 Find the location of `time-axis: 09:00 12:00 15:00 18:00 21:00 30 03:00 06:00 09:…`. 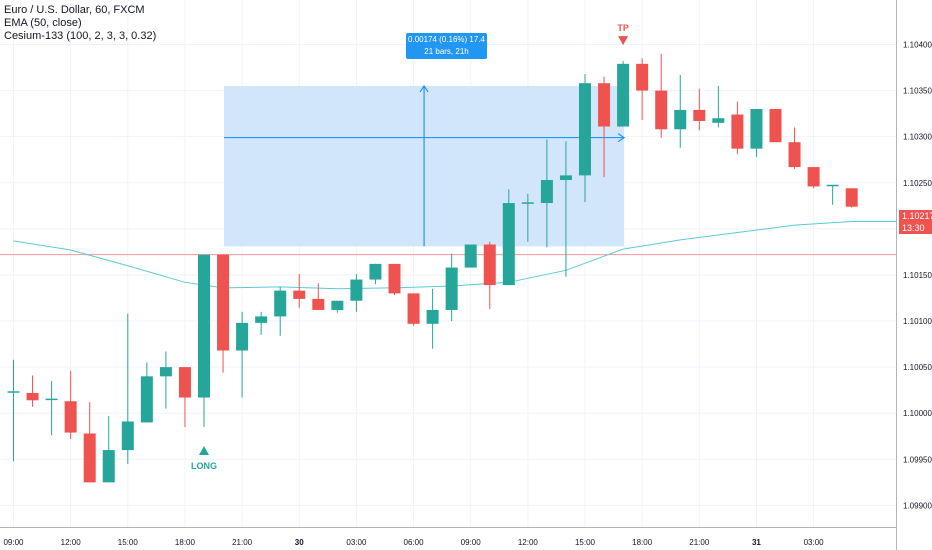

time-axis: 09:00 12:00 15:00 18:00 21:00 30 03:00 06:00 09:… is located at coordinates (413, 542).